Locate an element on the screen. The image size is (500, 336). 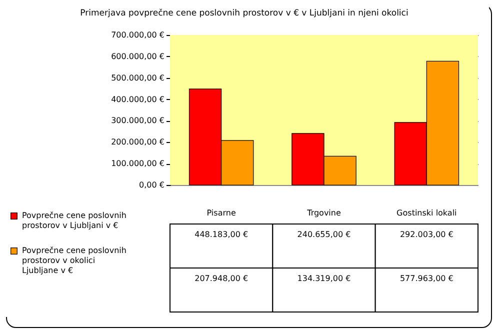
x-tick-label: Trgovine is located at coordinates (323, 213).